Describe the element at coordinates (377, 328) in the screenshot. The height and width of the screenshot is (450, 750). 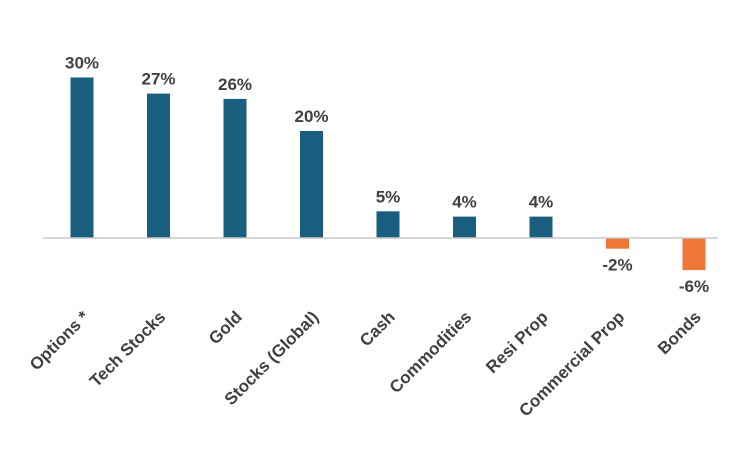
I see `category-label-4: Cash` at that location.